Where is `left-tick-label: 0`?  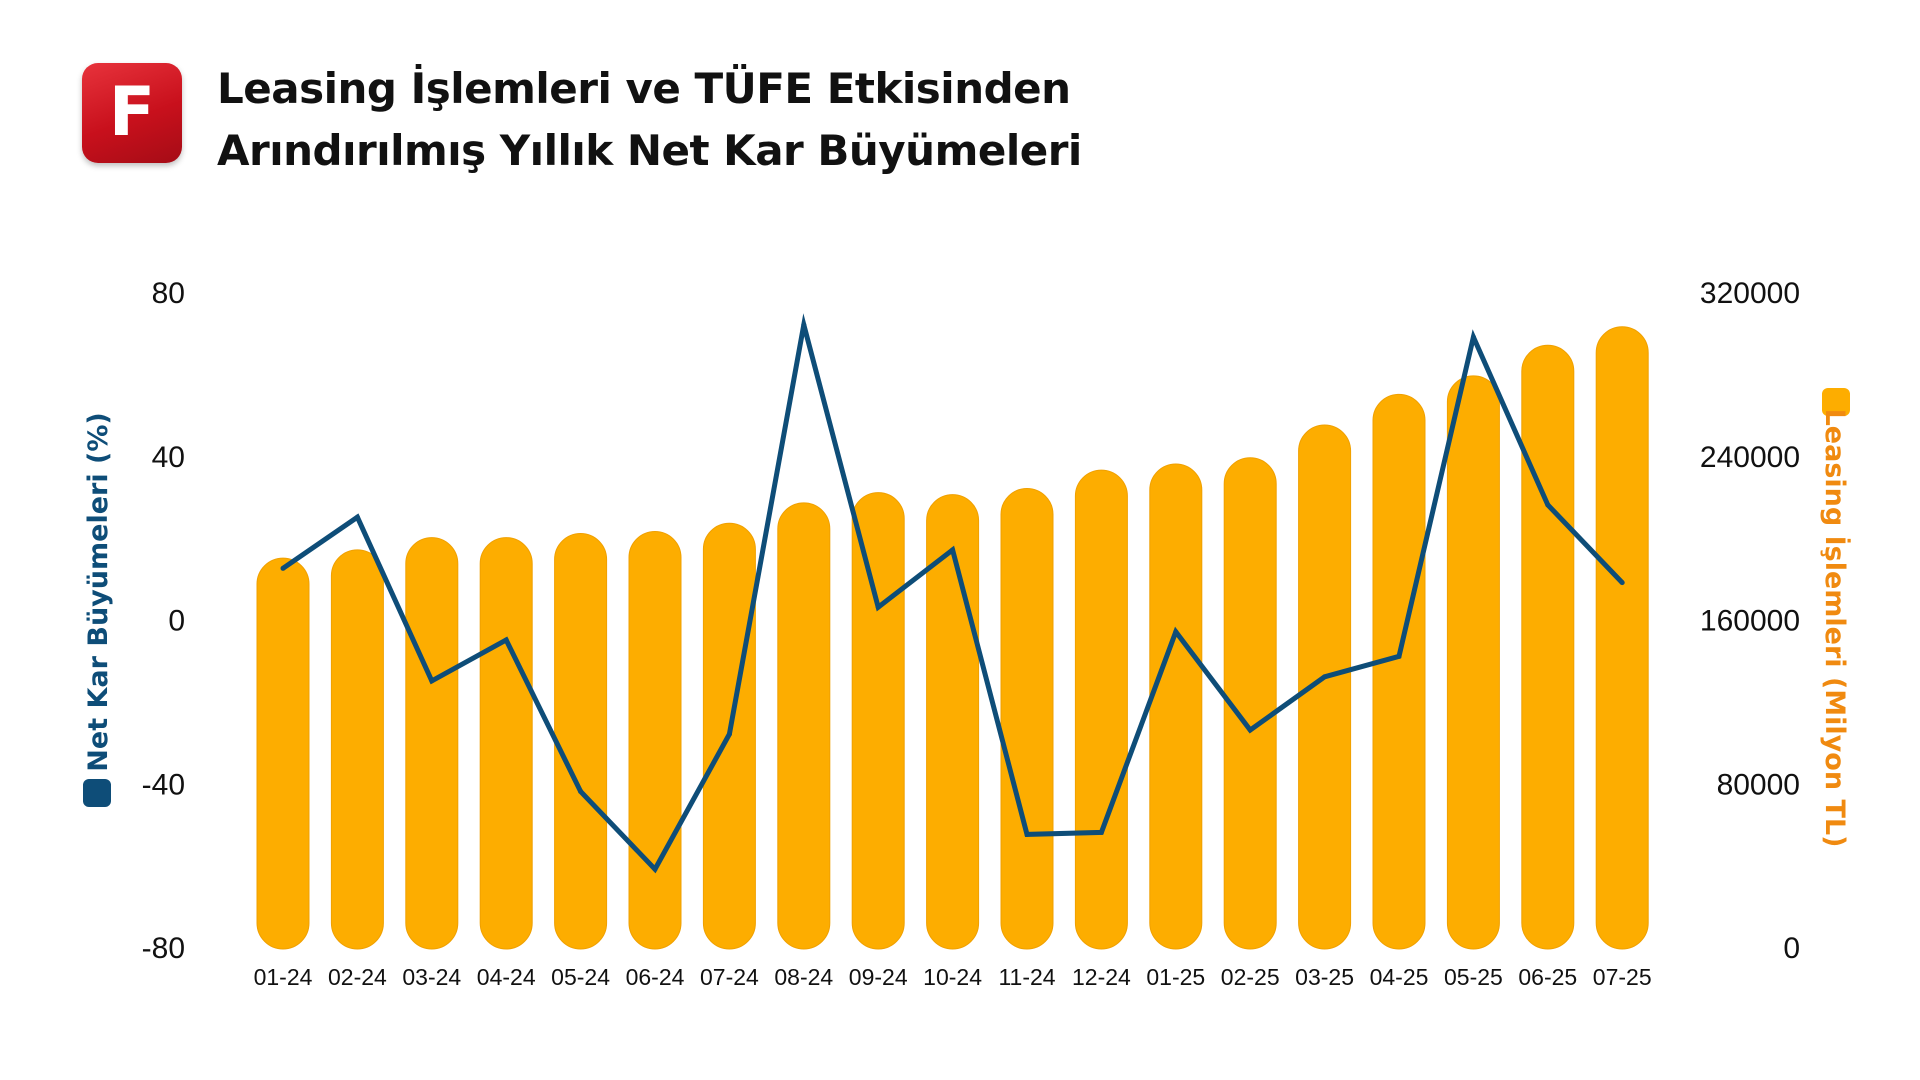
left-tick-label: 0 is located at coordinates (176, 621).